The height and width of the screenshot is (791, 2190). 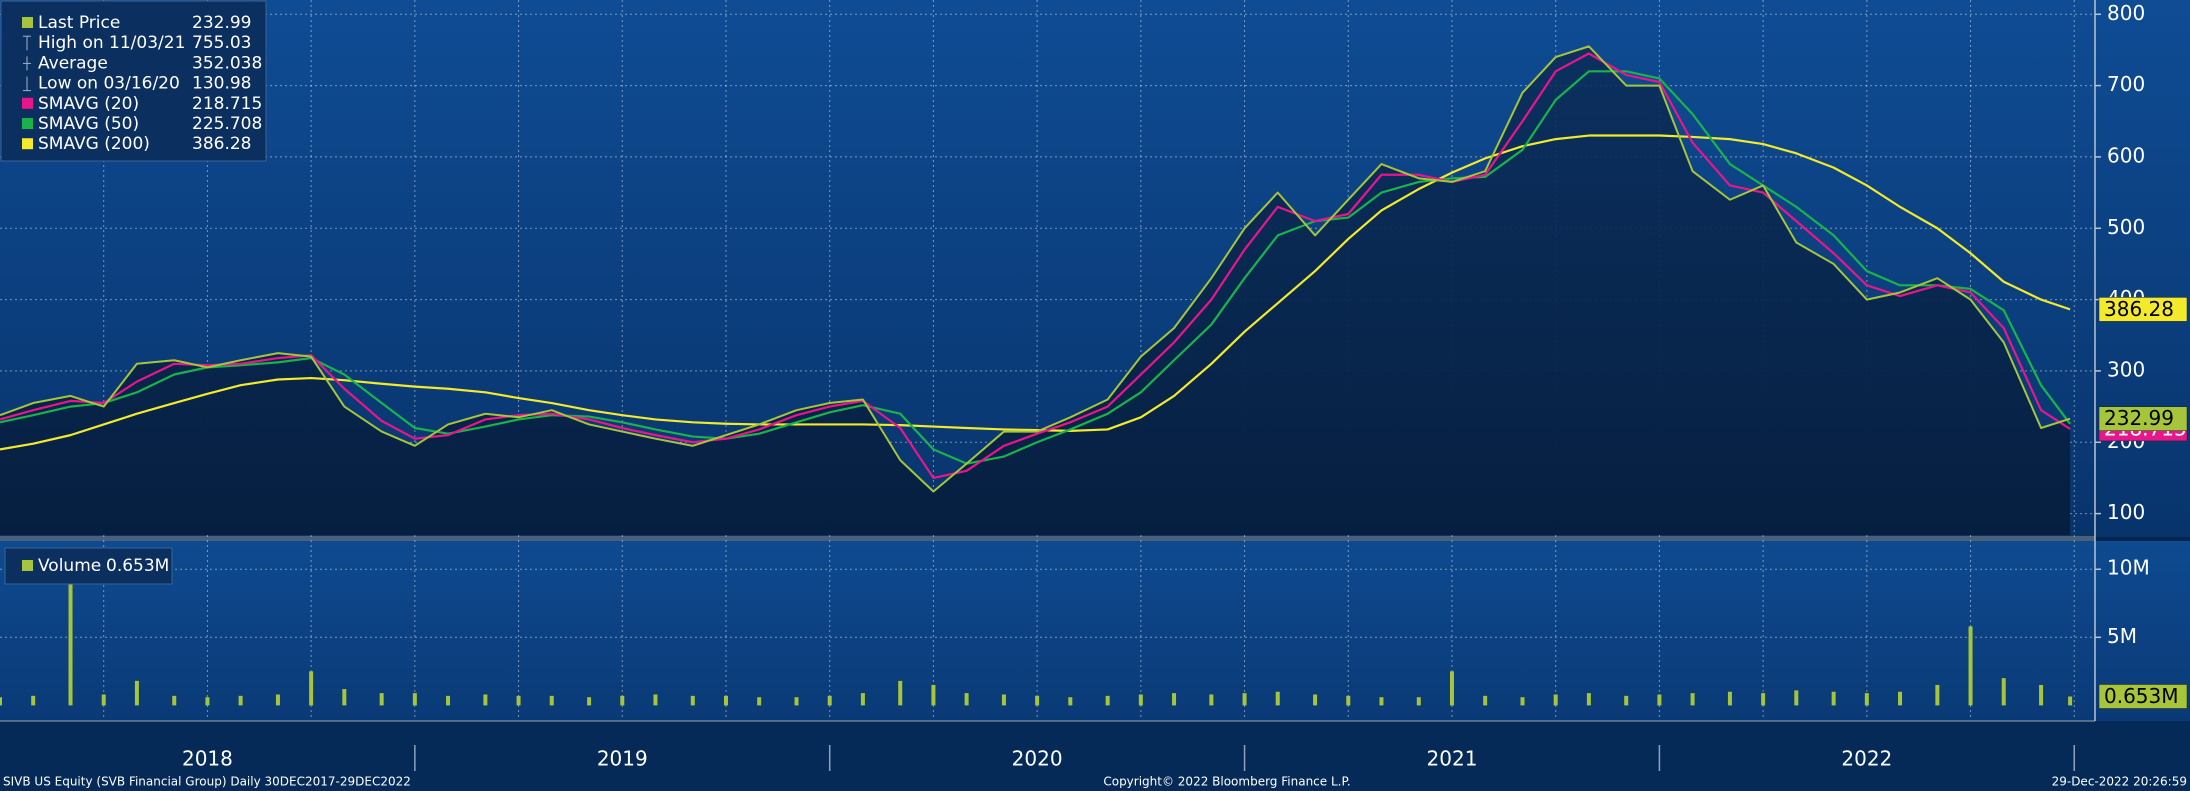 What do you see at coordinates (2122, 636) in the screenshot?
I see `y-tick-label: 5M` at bounding box center [2122, 636].